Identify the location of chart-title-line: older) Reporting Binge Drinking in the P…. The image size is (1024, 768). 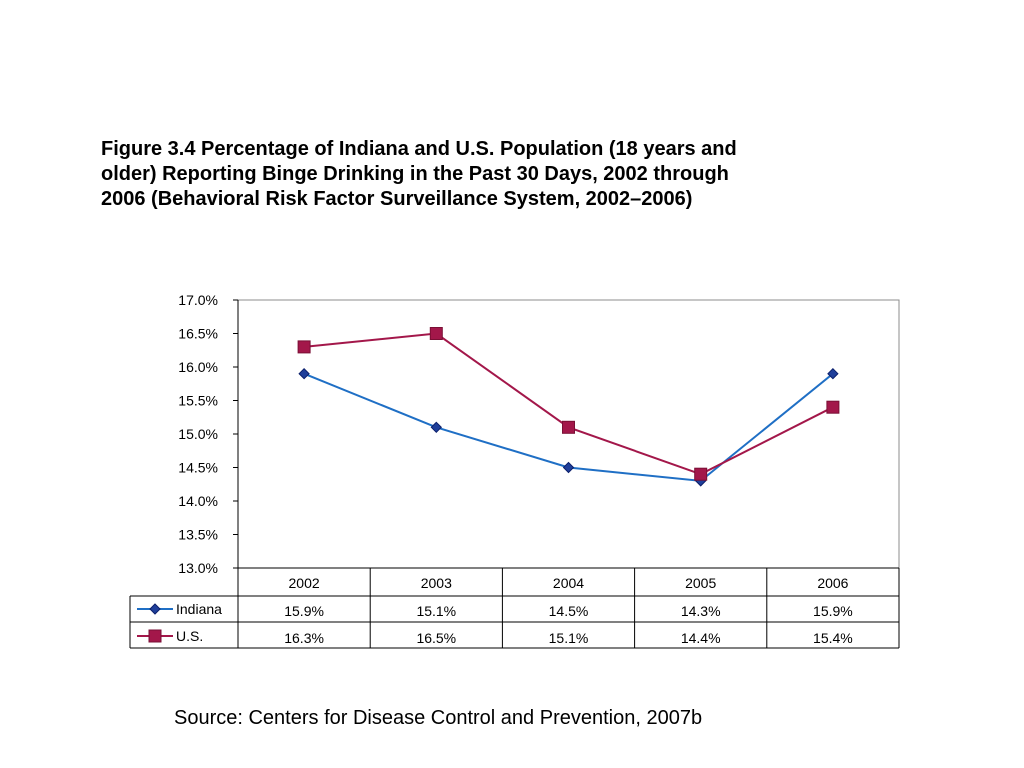
(415, 174).